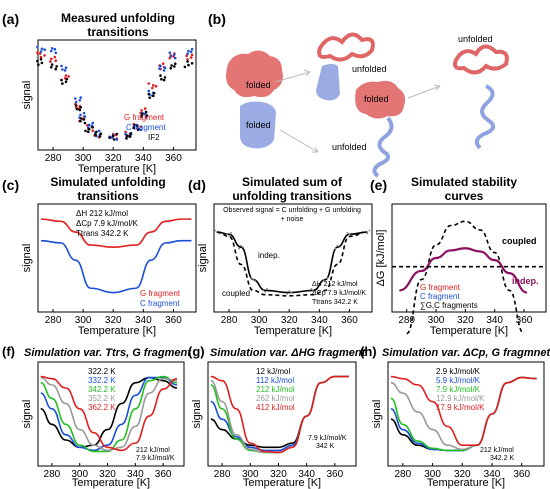  I want to click on panel-f-param-2: 7.9 kJ/mol/K, so click(155, 458).